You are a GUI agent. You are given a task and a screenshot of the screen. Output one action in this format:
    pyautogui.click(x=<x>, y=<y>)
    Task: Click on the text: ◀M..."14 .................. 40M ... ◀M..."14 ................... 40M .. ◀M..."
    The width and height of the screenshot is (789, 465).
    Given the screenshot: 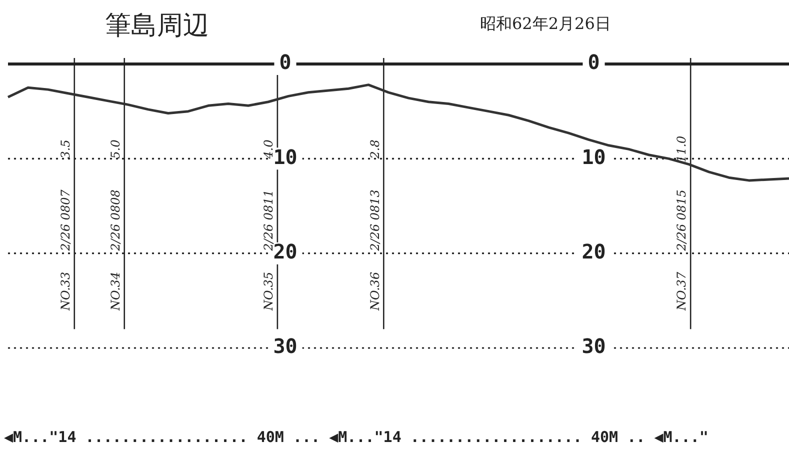 What is the action you would take?
    pyautogui.click(x=356, y=437)
    